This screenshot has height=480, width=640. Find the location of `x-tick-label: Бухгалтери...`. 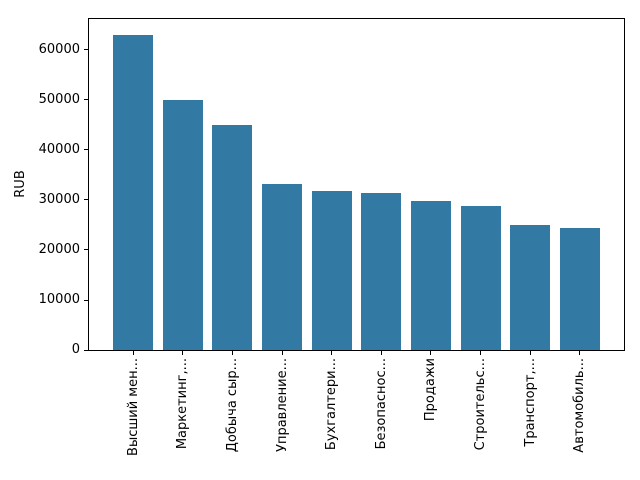

x-tick-label: Бухгалтери... is located at coordinates (332, 404).